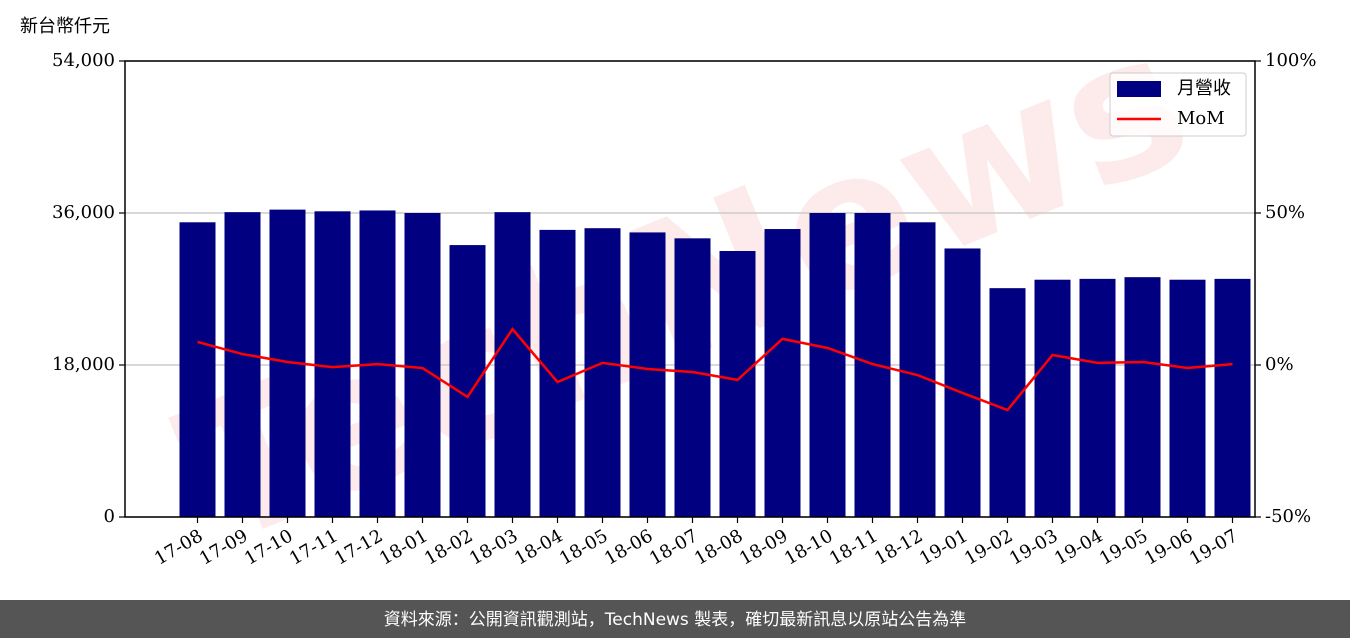 Image resolution: width=1350 pixels, height=638 pixels. What do you see at coordinates (83, 364) in the screenshot?
I see `y-tick-label: 18,000` at bounding box center [83, 364].